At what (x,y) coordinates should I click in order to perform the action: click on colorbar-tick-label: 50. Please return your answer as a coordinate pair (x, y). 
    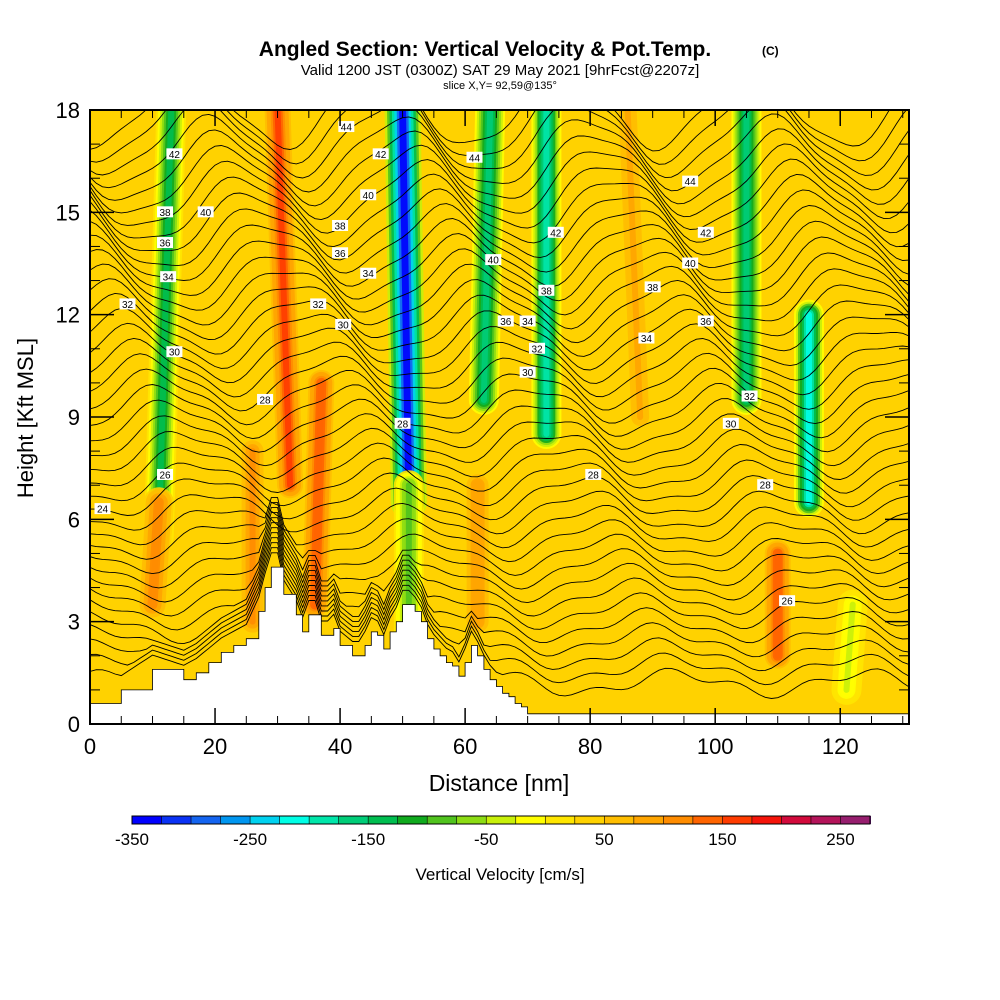
    Looking at the image, I should click on (604, 839).